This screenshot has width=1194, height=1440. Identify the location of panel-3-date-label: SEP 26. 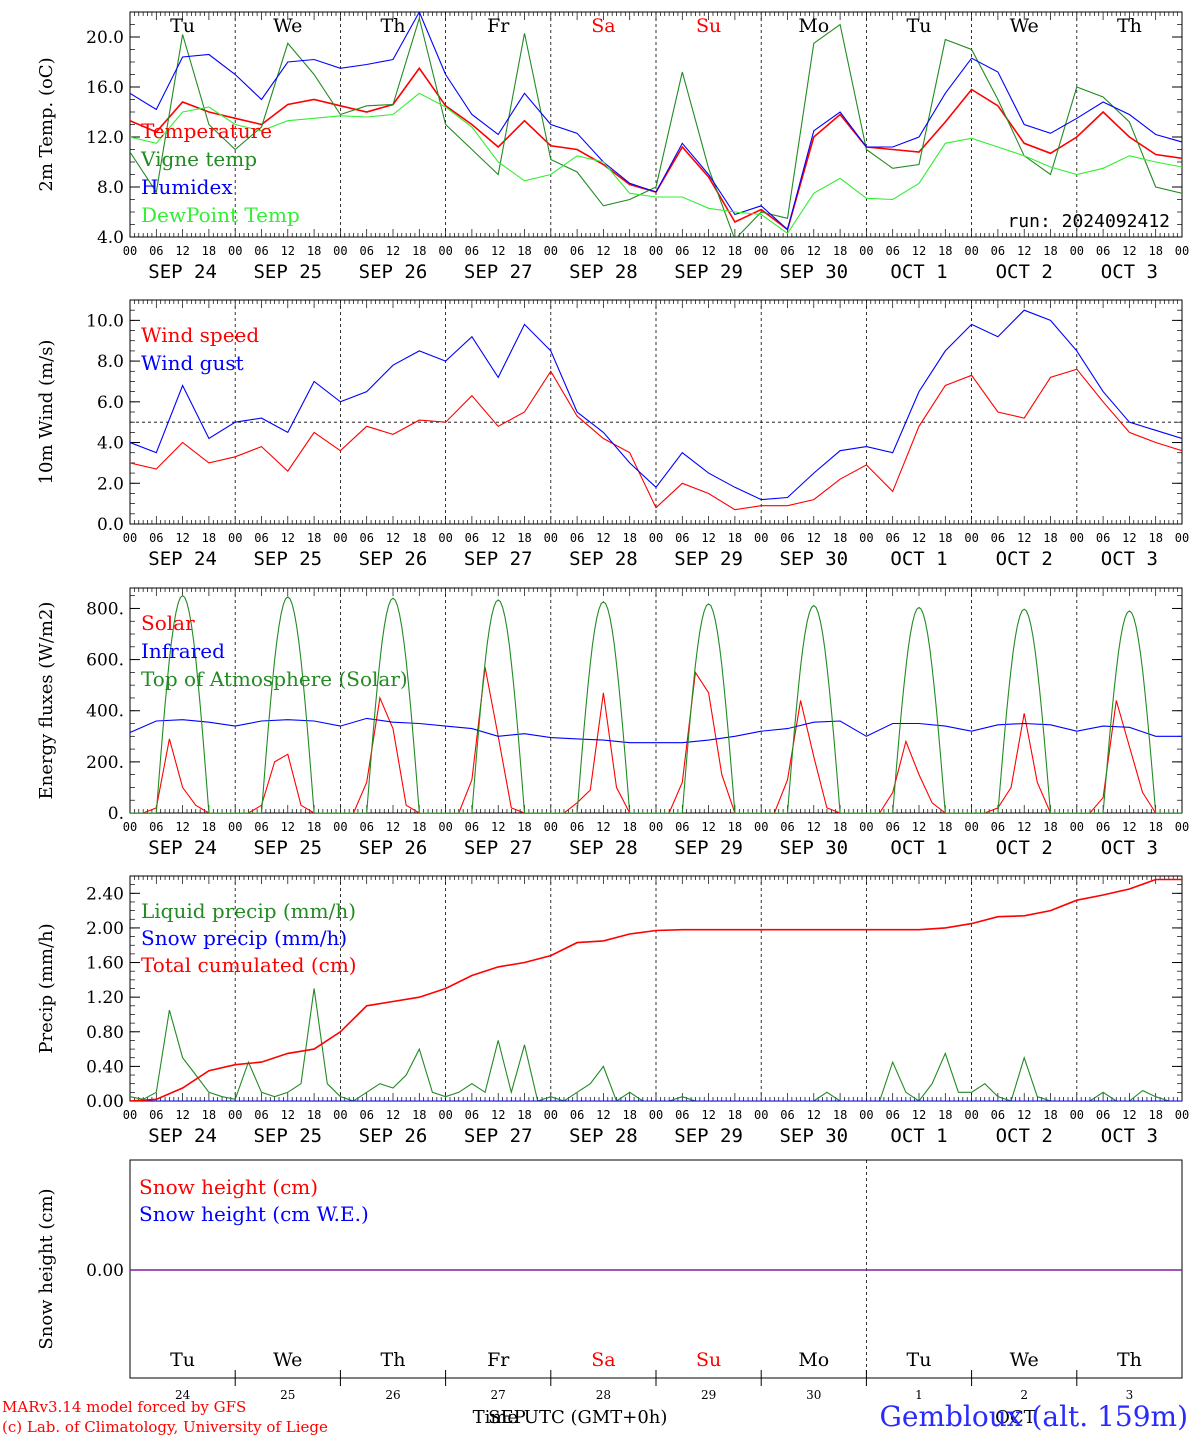
(393, 848).